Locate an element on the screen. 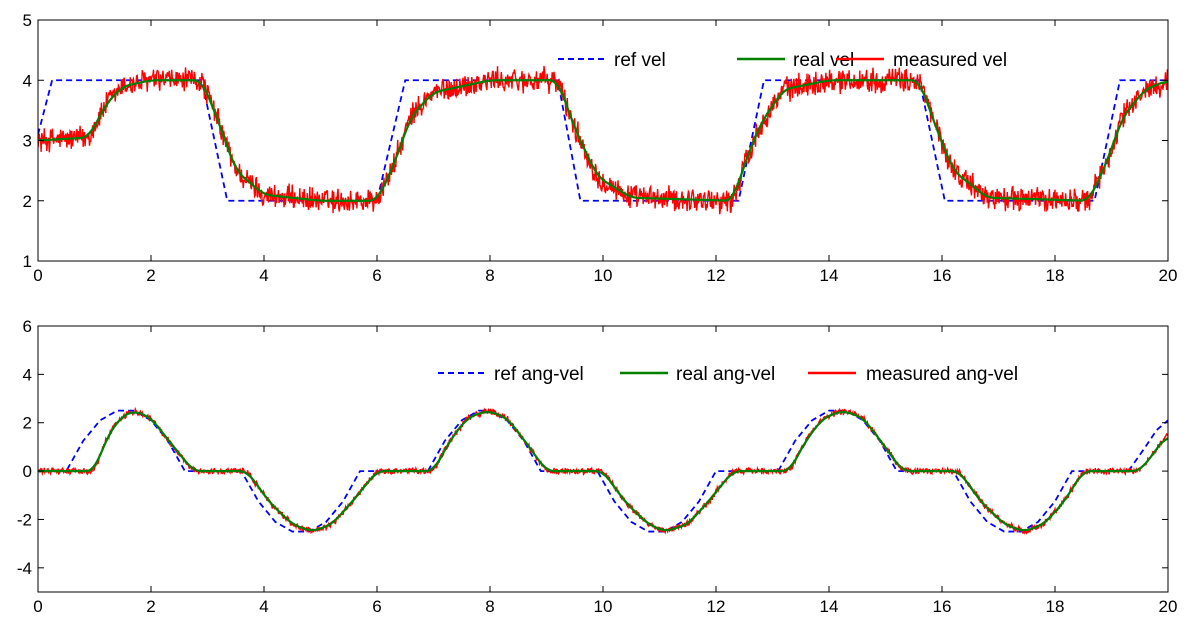  legend-label: ref vel is located at coordinates (640, 60).